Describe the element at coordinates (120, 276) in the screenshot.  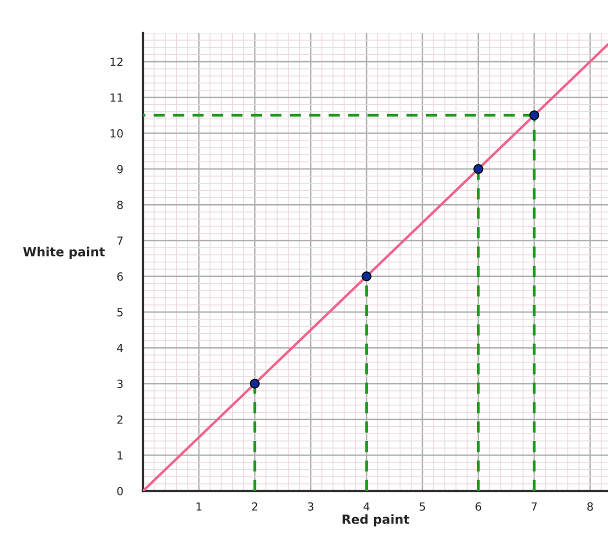
I see `y-tick-label: 6` at that location.